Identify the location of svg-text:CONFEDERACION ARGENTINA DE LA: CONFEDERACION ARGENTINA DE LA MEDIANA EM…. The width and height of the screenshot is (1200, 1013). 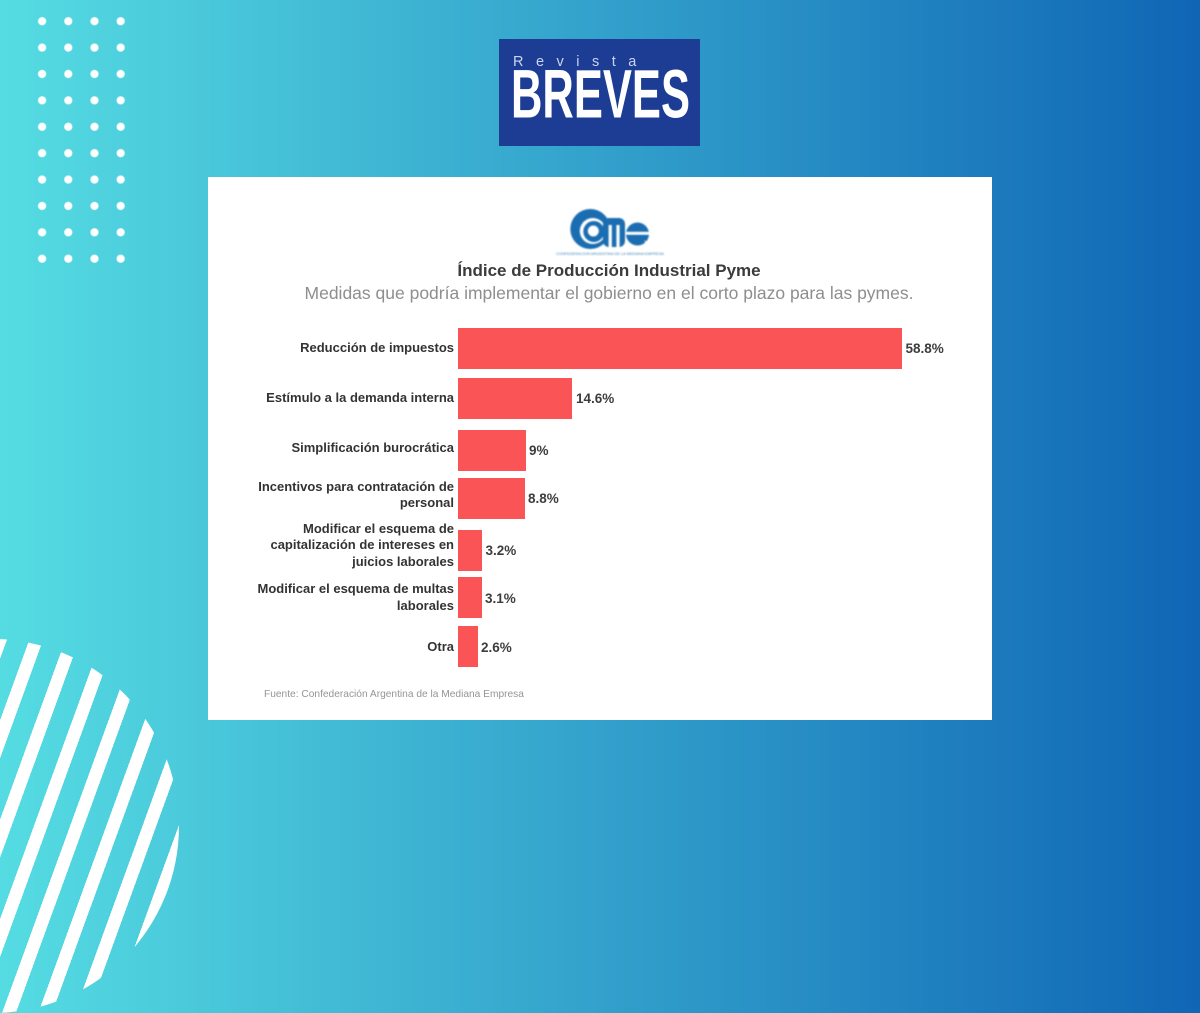
(610, 253).